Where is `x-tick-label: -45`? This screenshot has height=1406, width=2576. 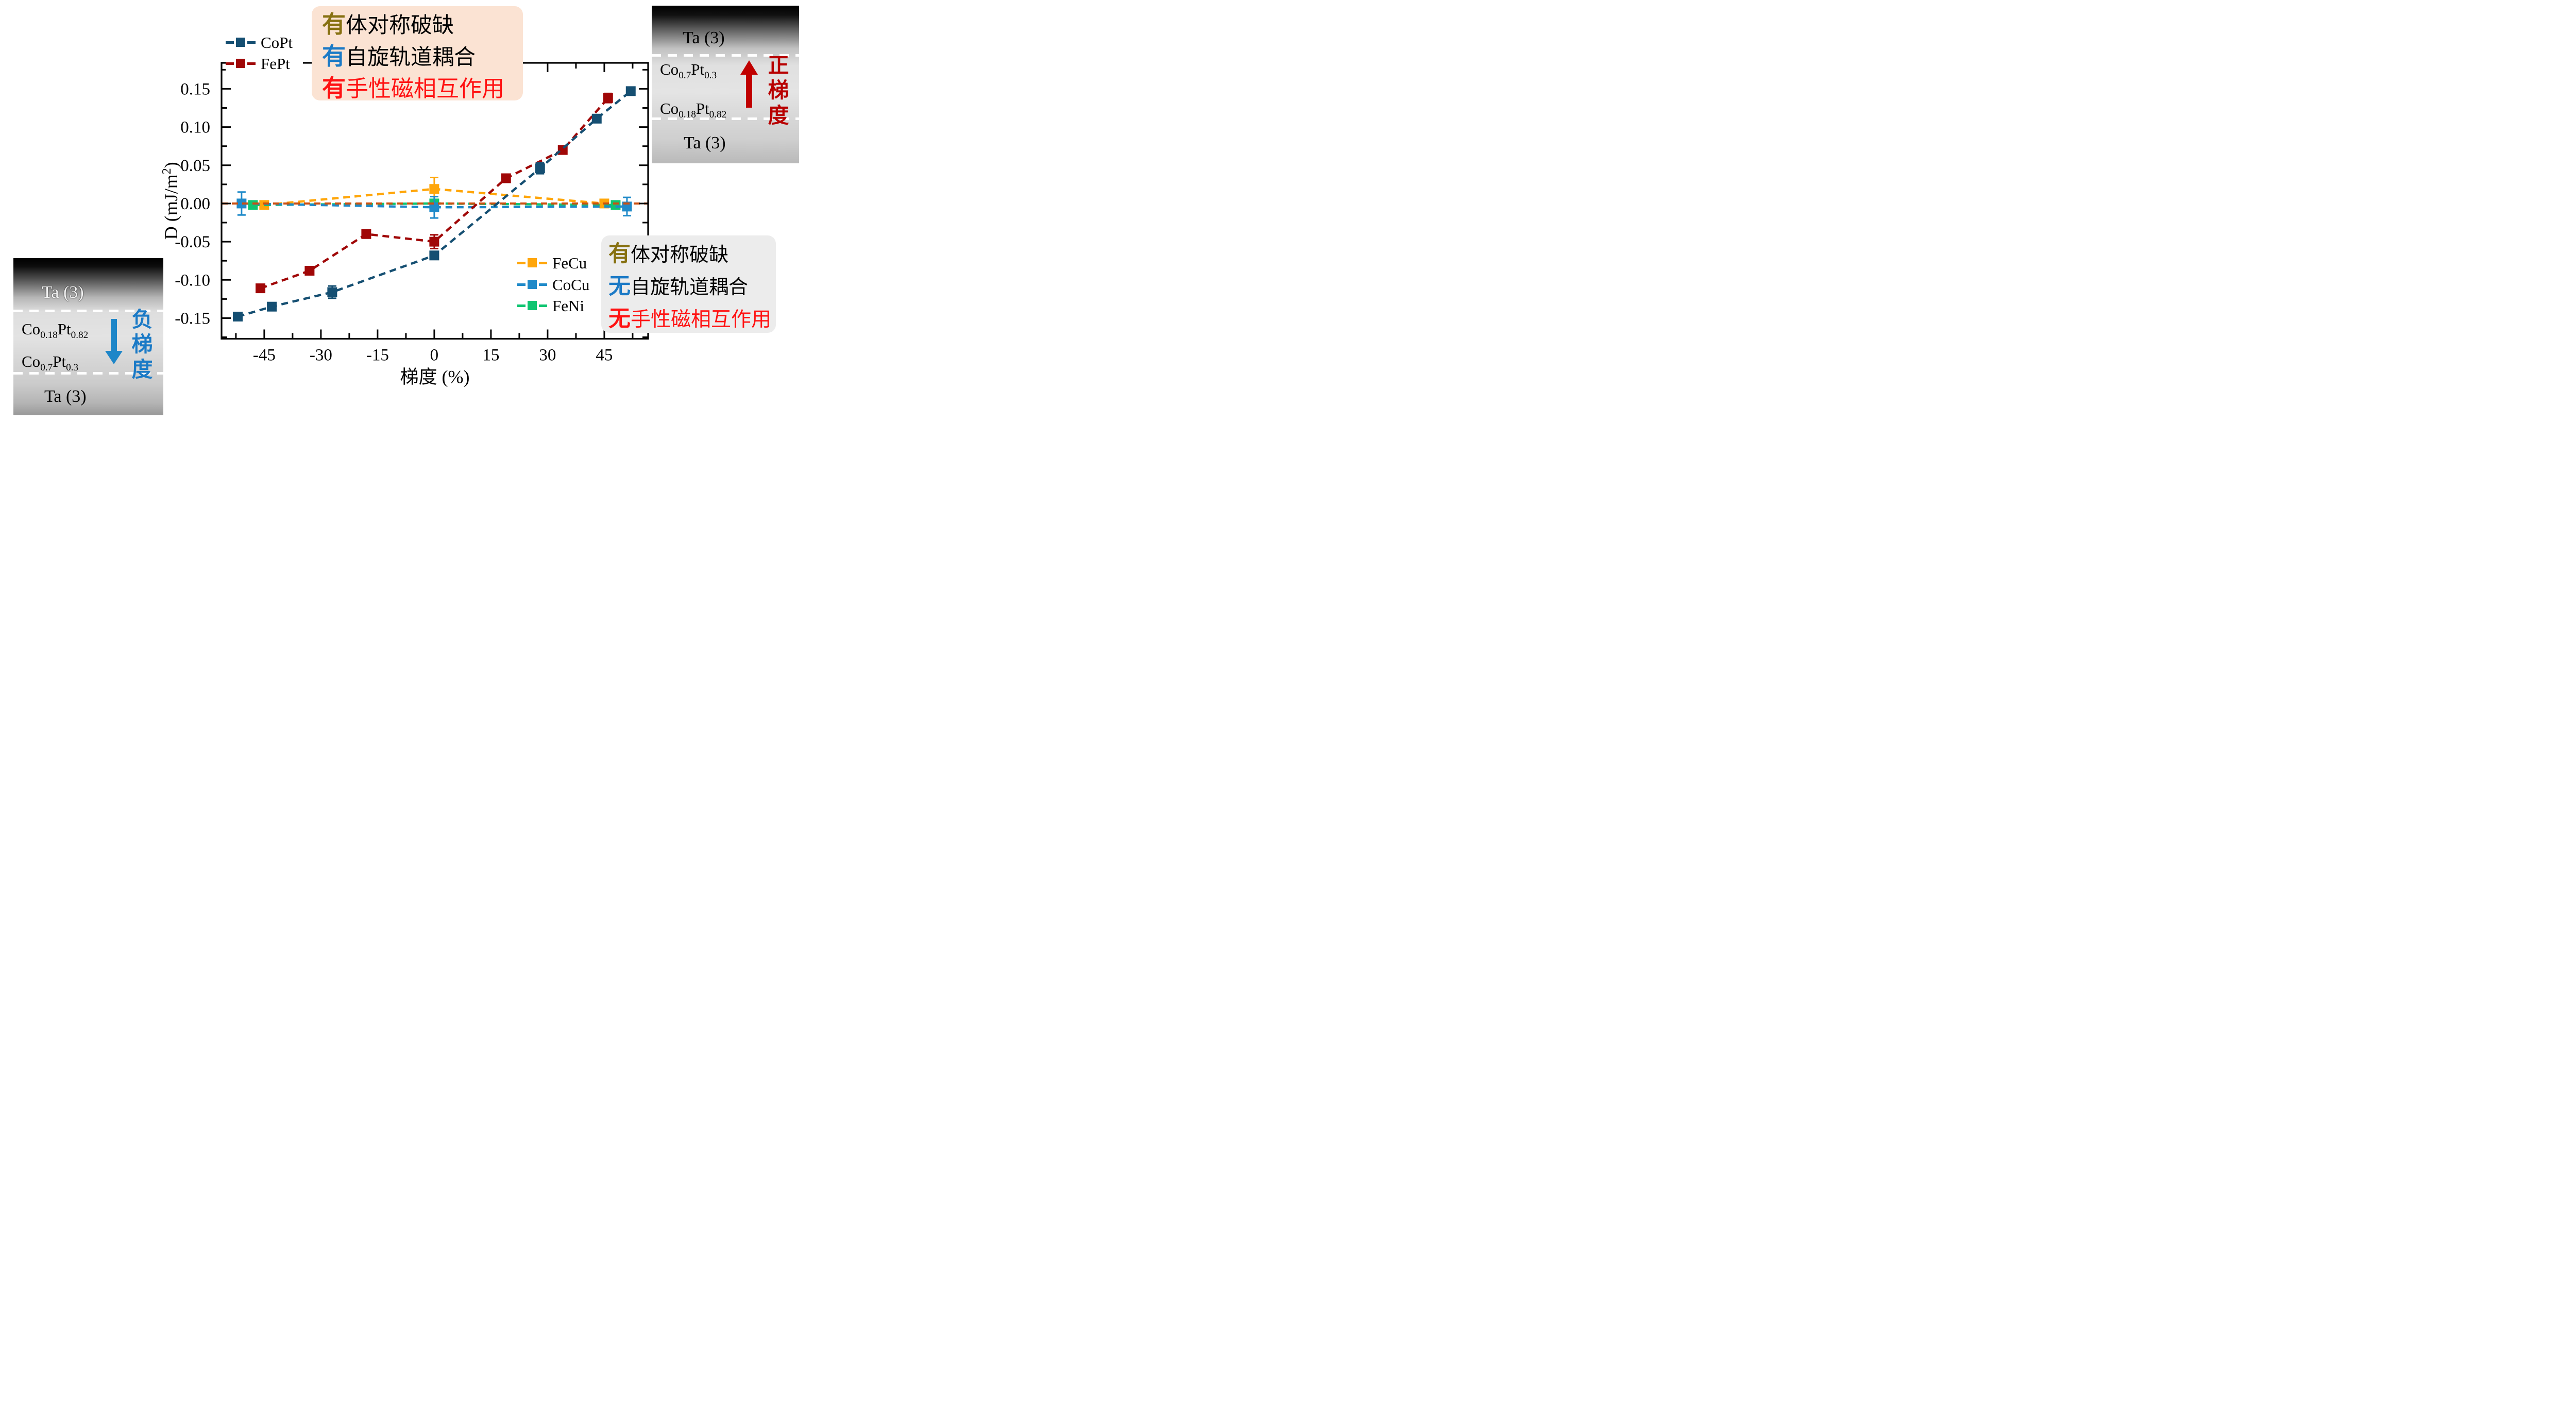
x-tick-label: -45 is located at coordinates (264, 355).